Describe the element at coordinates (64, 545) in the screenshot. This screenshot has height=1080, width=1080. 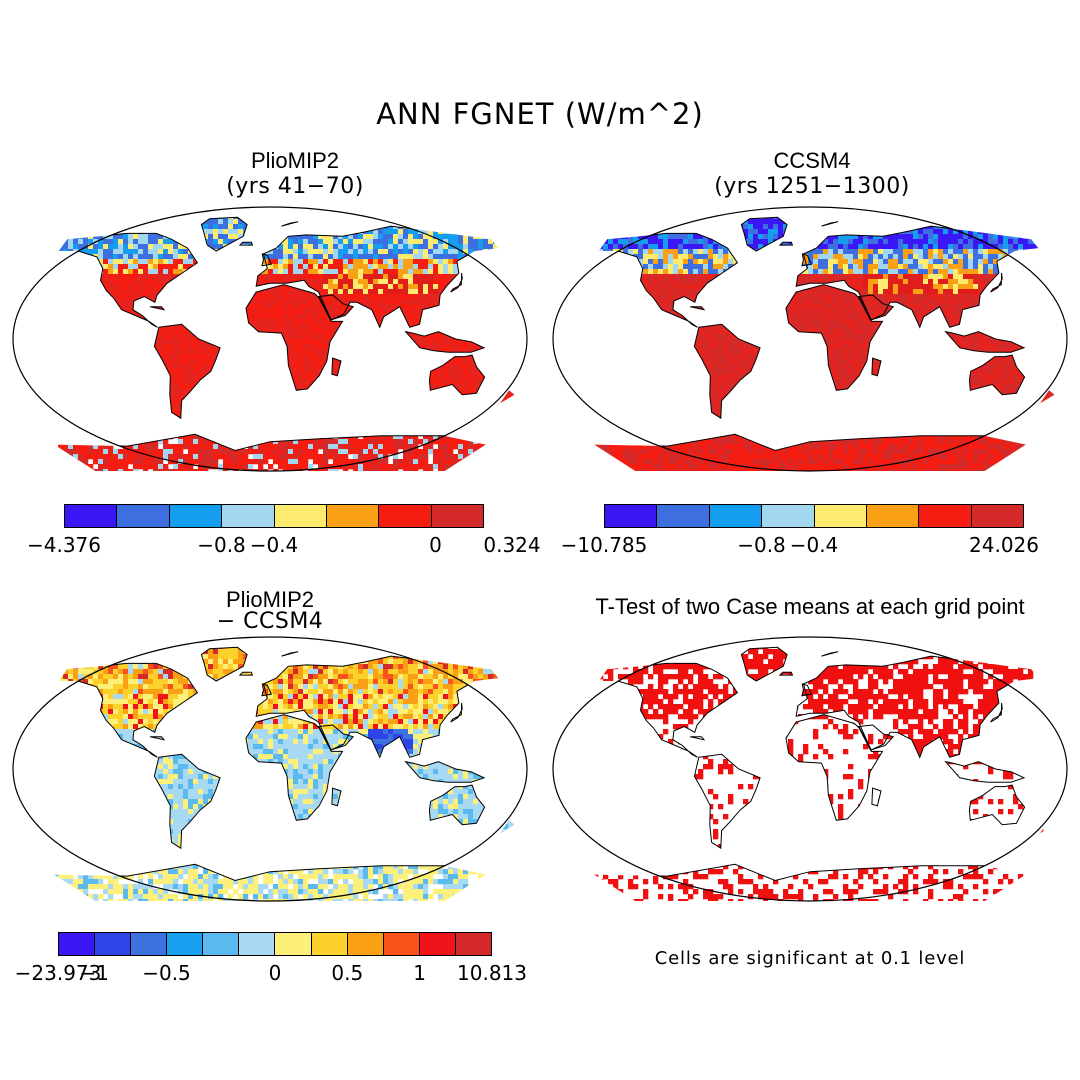
I see `colorbar-tick-label: −4.376` at that location.